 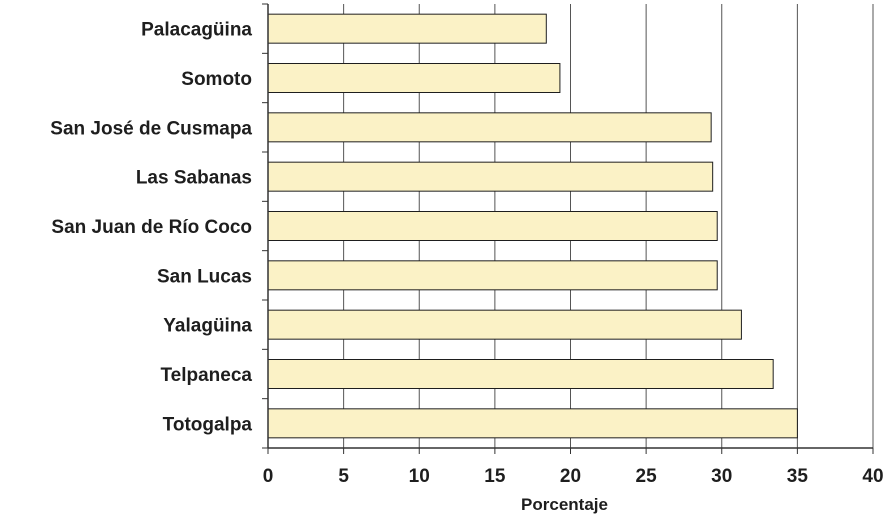 What do you see at coordinates (216, 79) in the screenshot?
I see `category-label-1: Somoto` at bounding box center [216, 79].